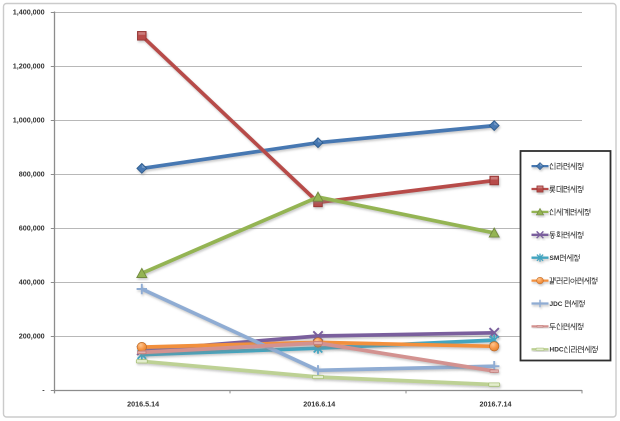 This screenshot has width=620, height=421. I want to click on svg-text: 1,200,000, so click(29, 66).